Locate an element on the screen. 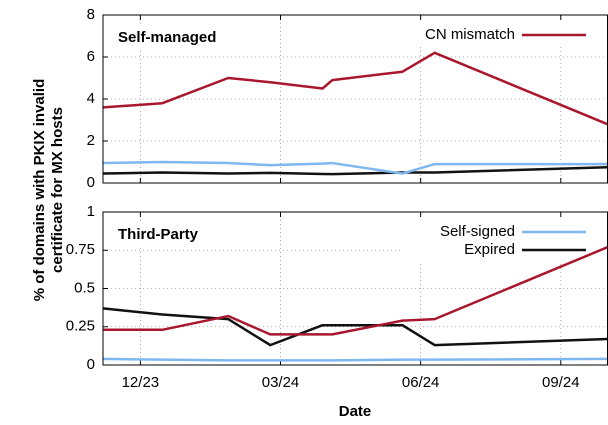 Image resolution: width=608 pixels, height=425 pixels. x-tick-label: 06/24 is located at coordinates (421, 382).